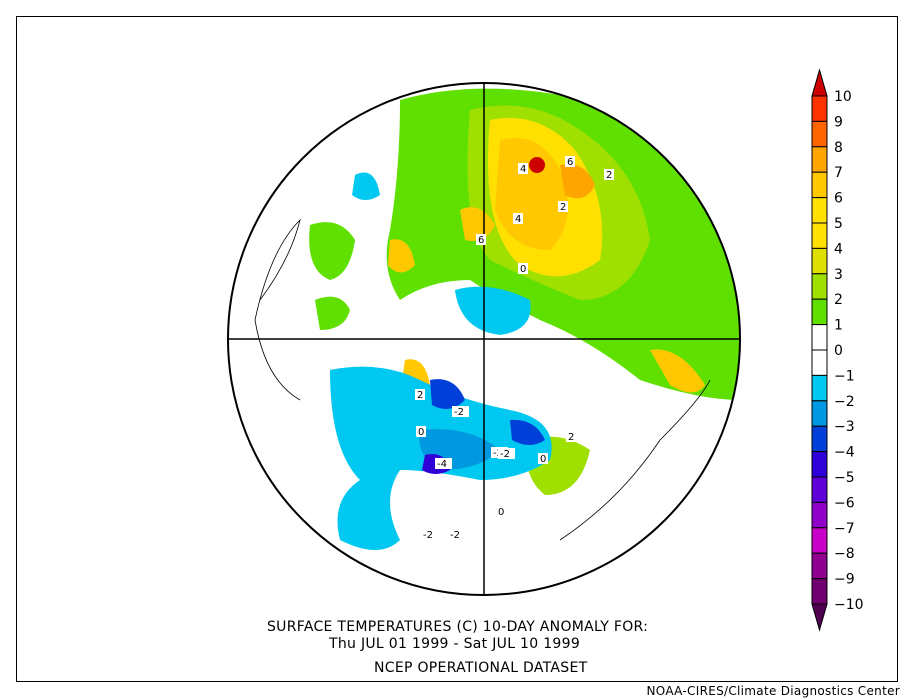 The height and width of the screenshot is (699, 904). Describe the element at coordinates (577, 181) in the screenshot. I see `anomaly-region-warm4` at that location.